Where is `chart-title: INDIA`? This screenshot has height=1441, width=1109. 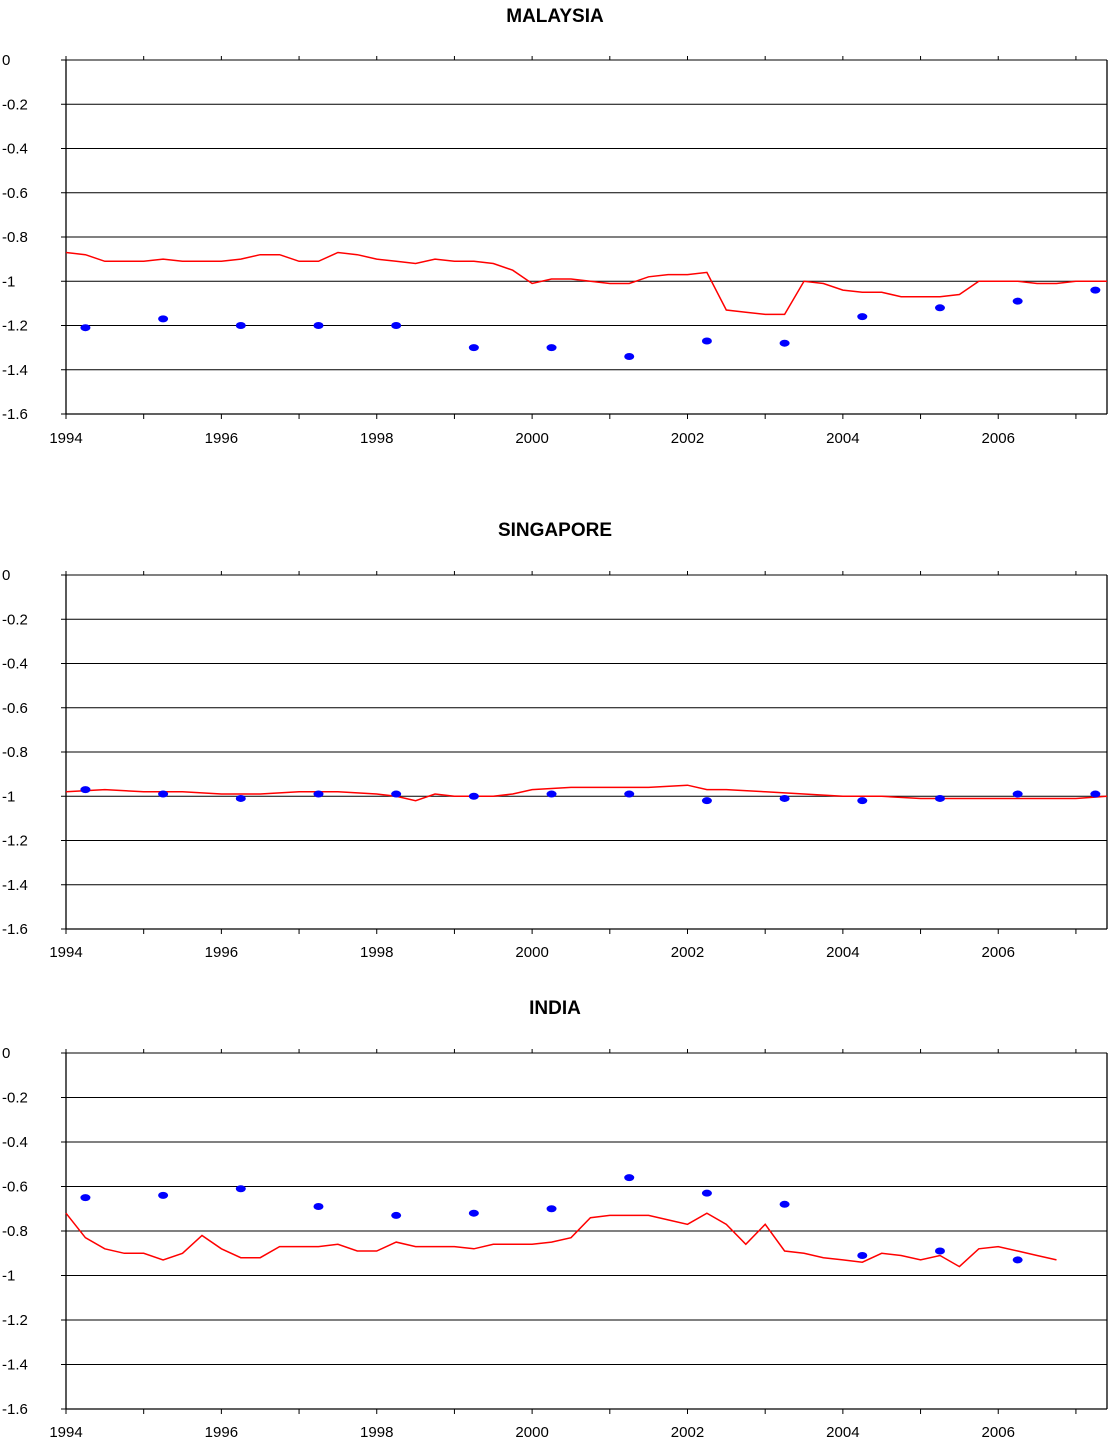 chart-title: INDIA is located at coordinates (555, 1008).